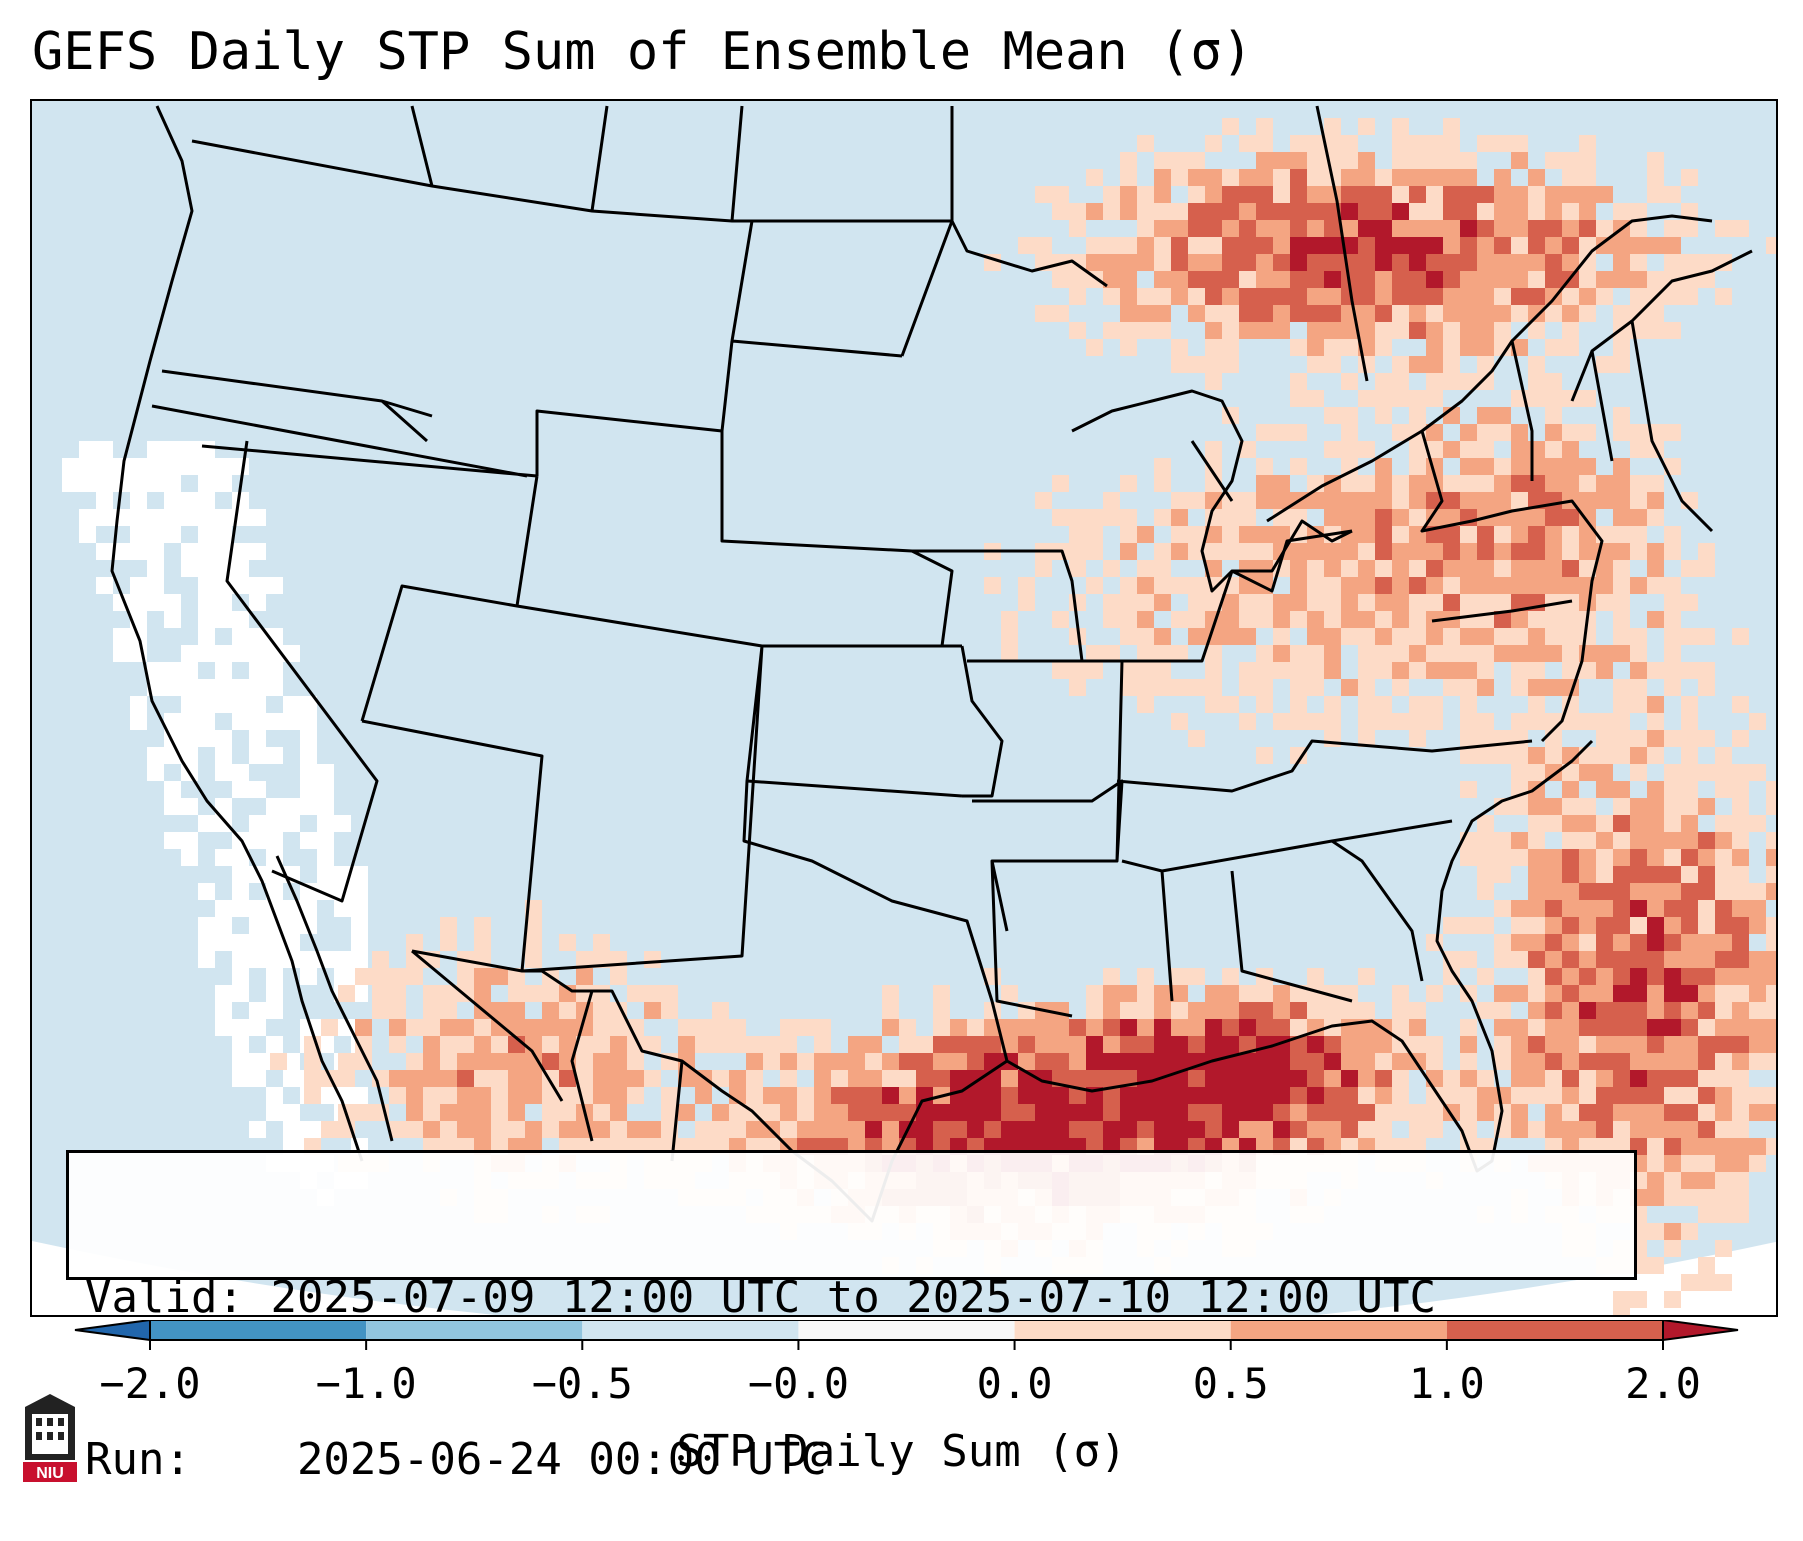 This screenshot has height=1541, width=1803. Describe the element at coordinates (1412, 478) in the screenshot. I see `great-lakes-and-northeast` at that location.